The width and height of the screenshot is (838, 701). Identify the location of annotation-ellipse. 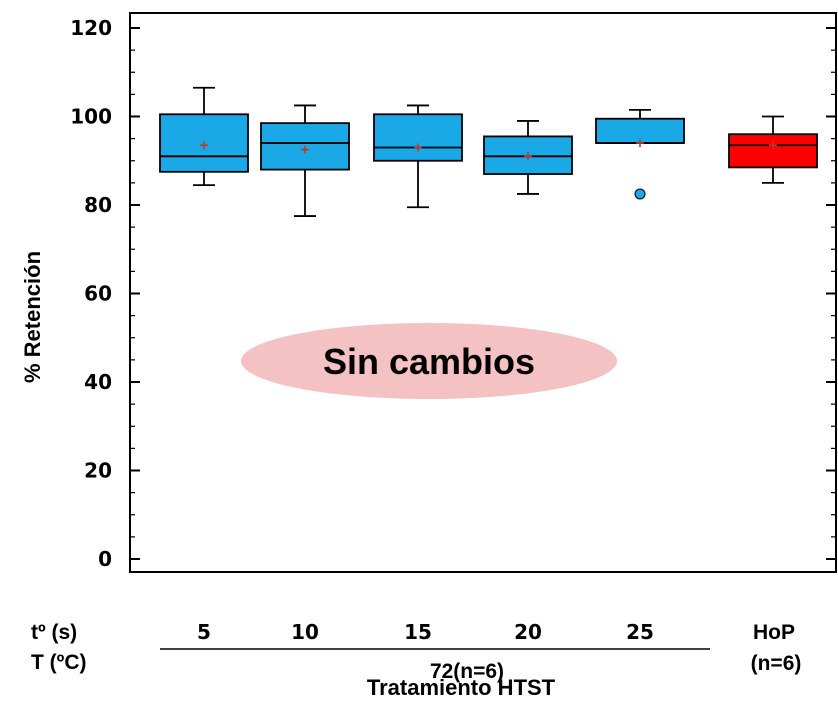
(429, 361).